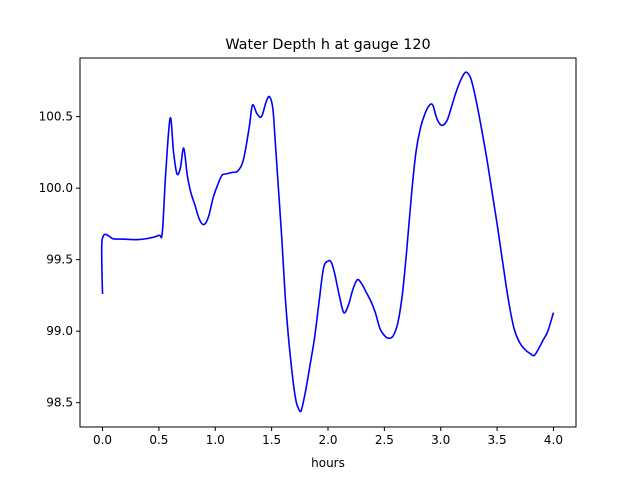  What do you see at coordinates (440, 440) in the screenshot?
I see `x-tick-label: 3.0` at bounding box center [440, 440].